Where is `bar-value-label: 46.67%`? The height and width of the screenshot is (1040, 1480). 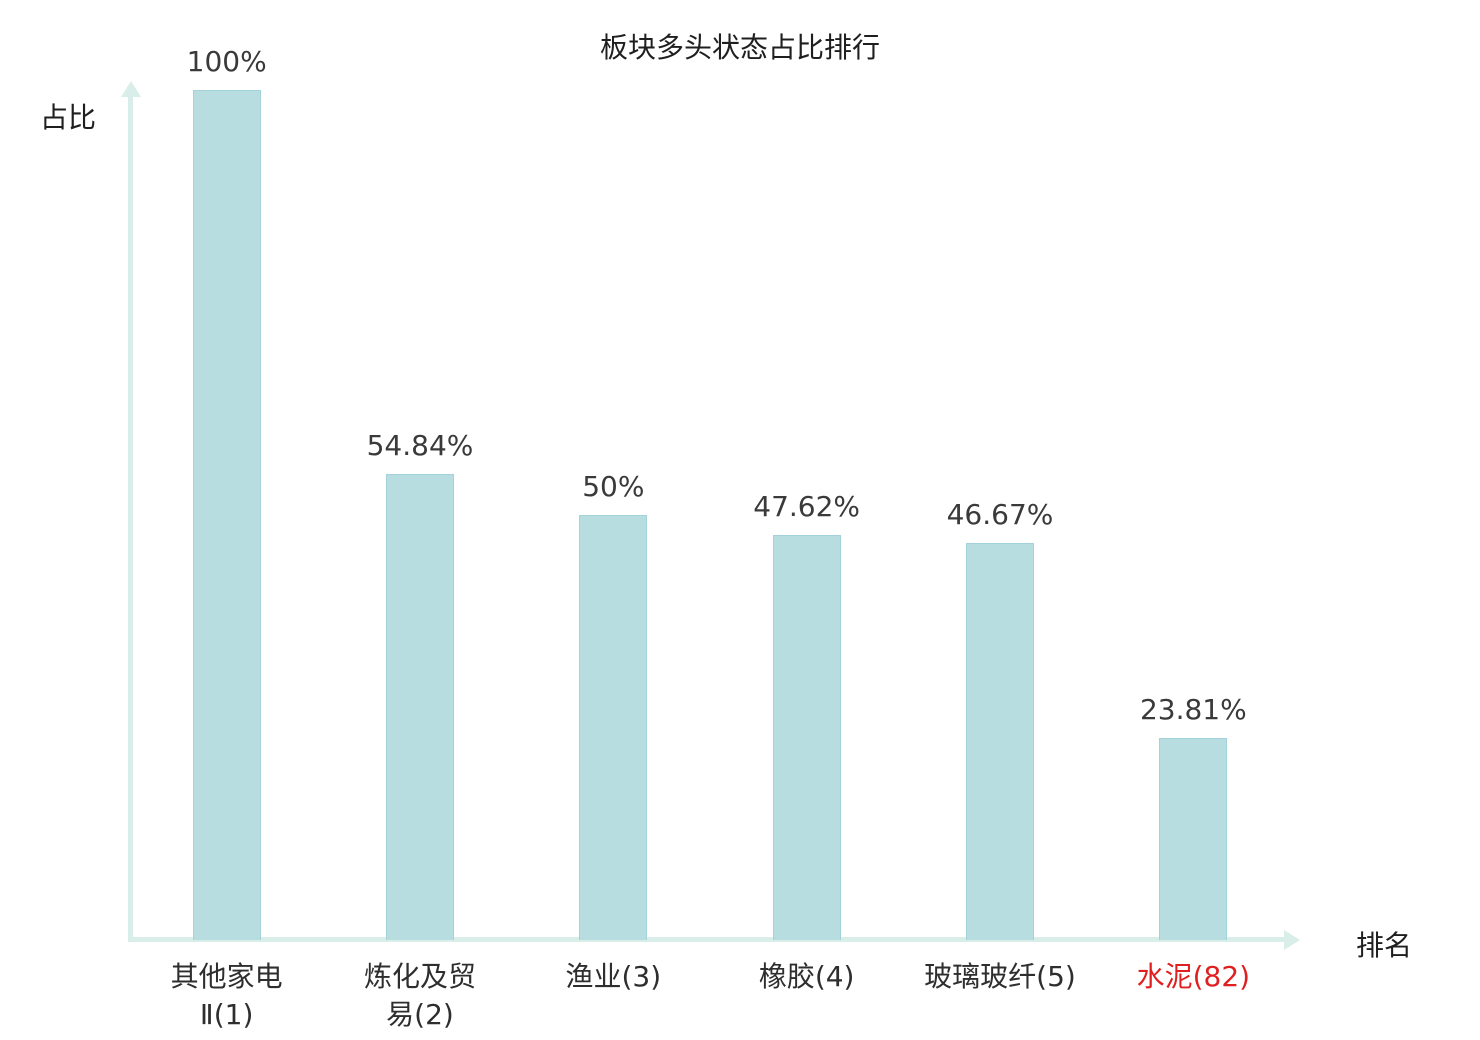 bar-value-label: 46.67% is located at coordinates (1000, 515).